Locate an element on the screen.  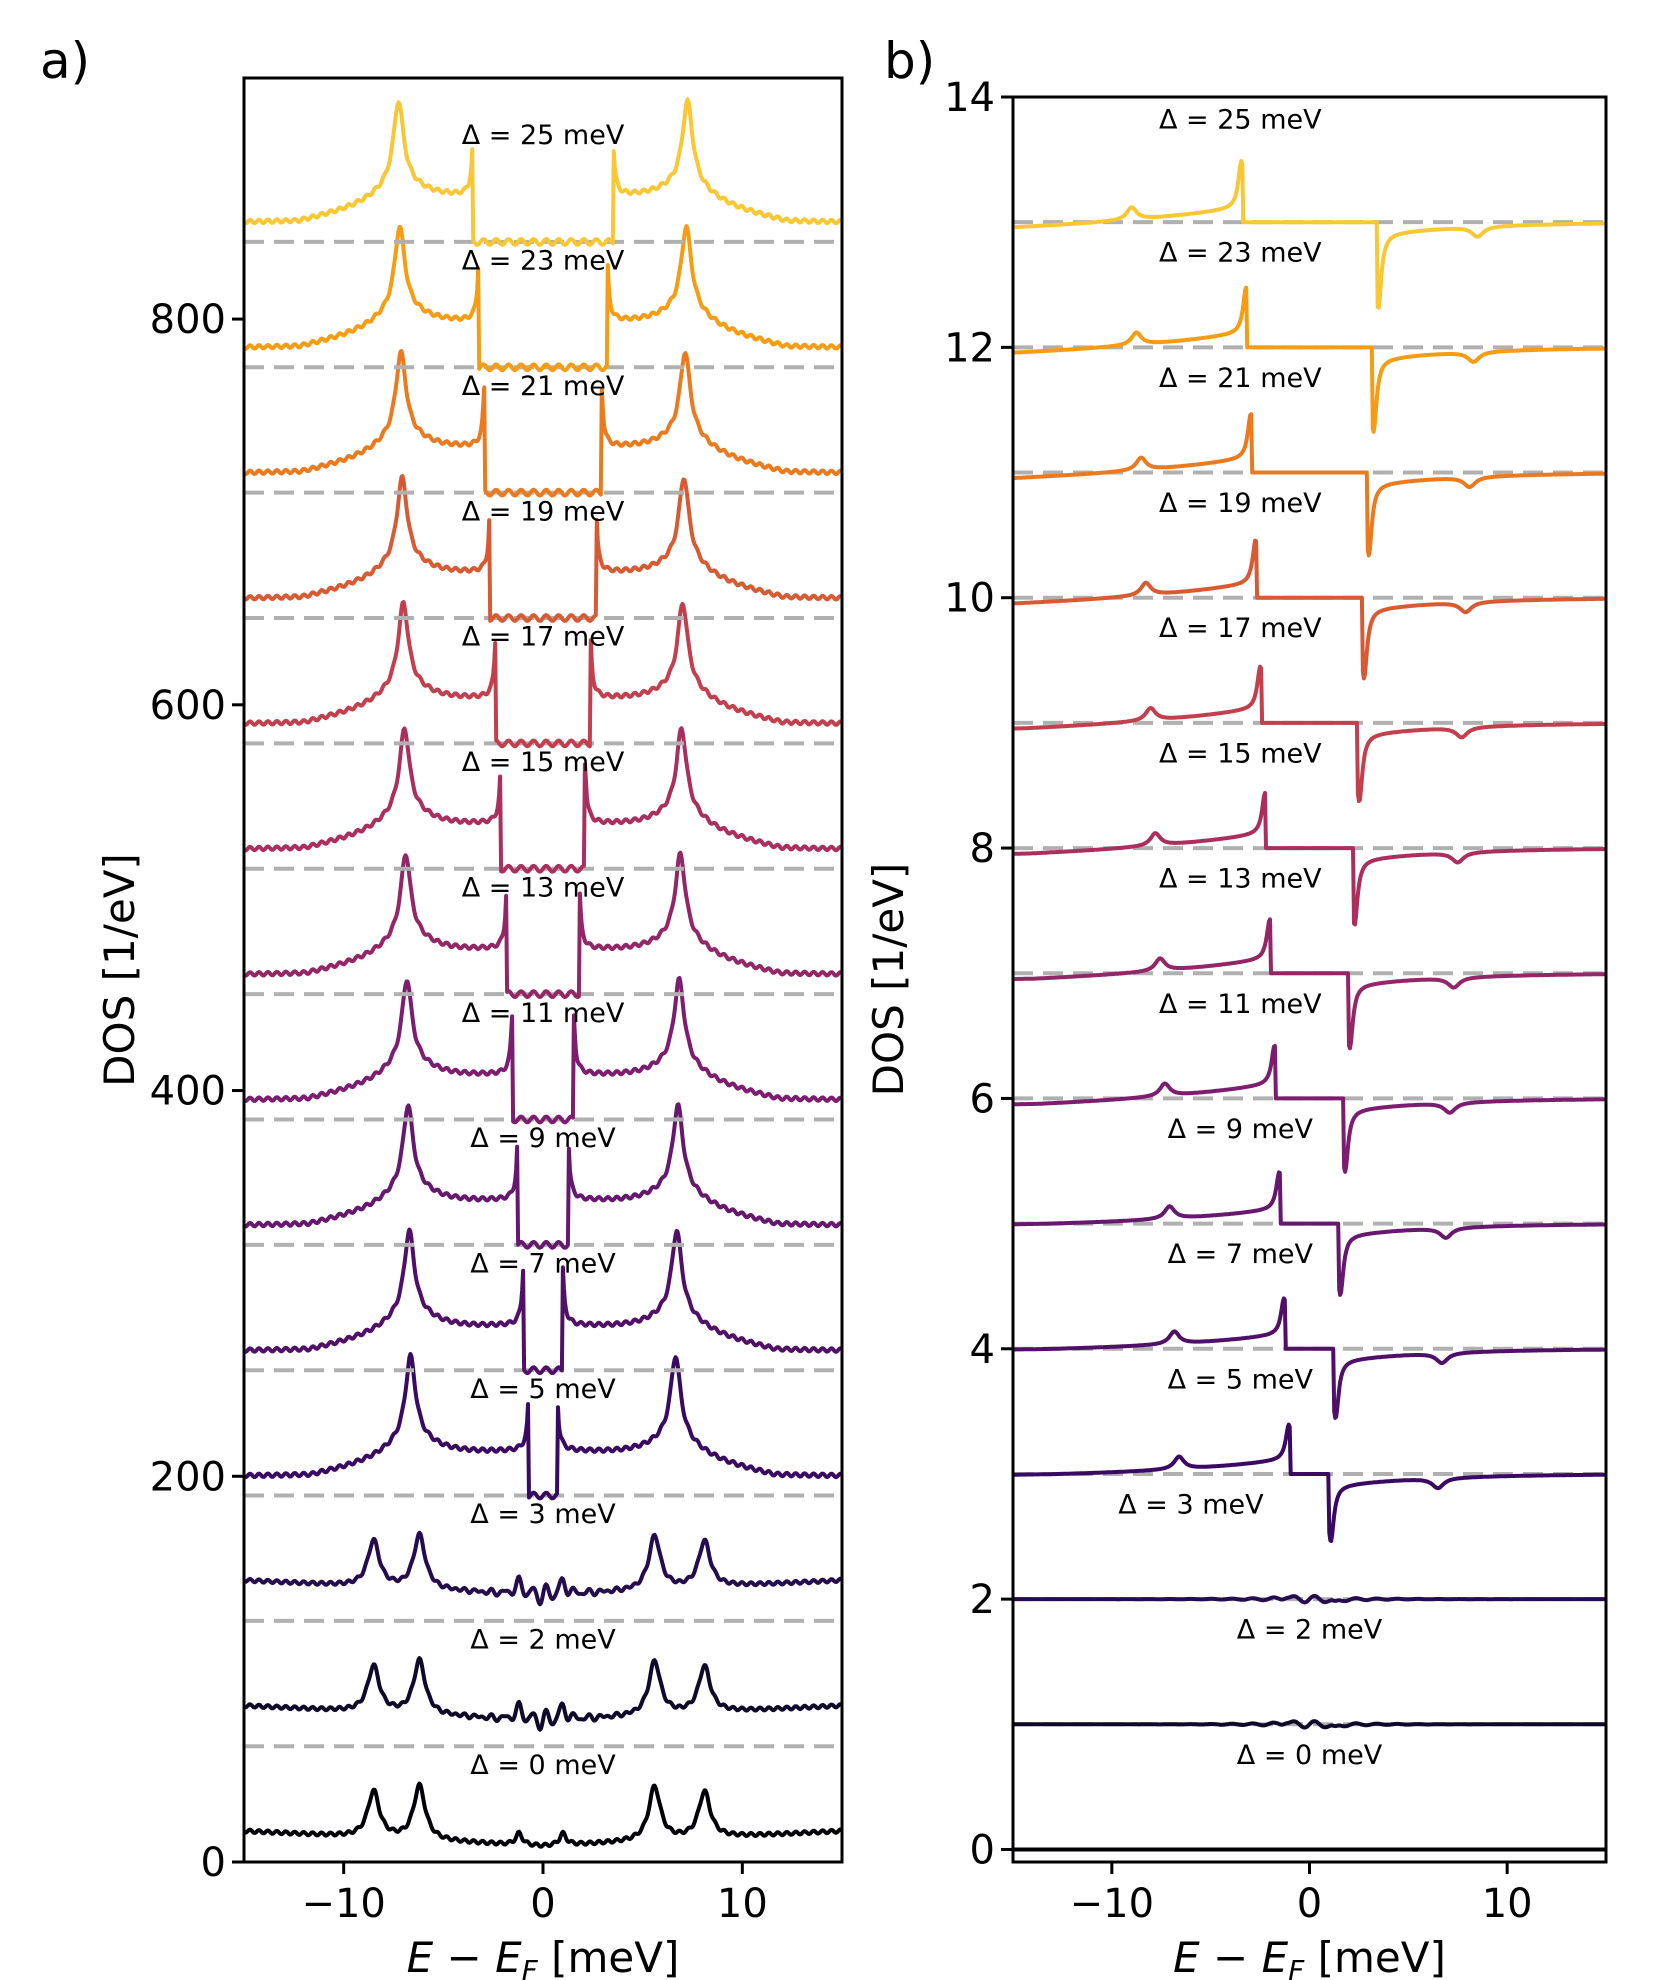
y-tick-label-800: 800 is located at coordinates (188, 320).